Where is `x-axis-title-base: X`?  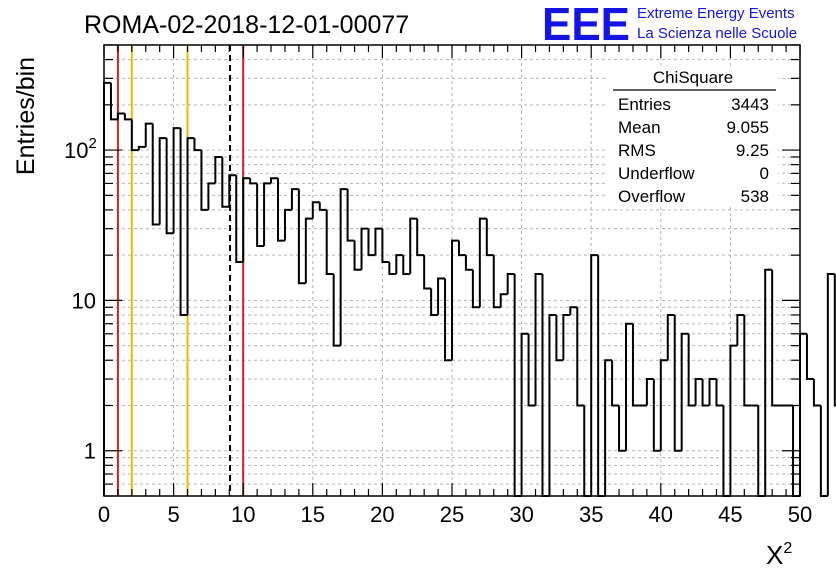
x-axis-title-base: X is located at coordinates (774, 555).